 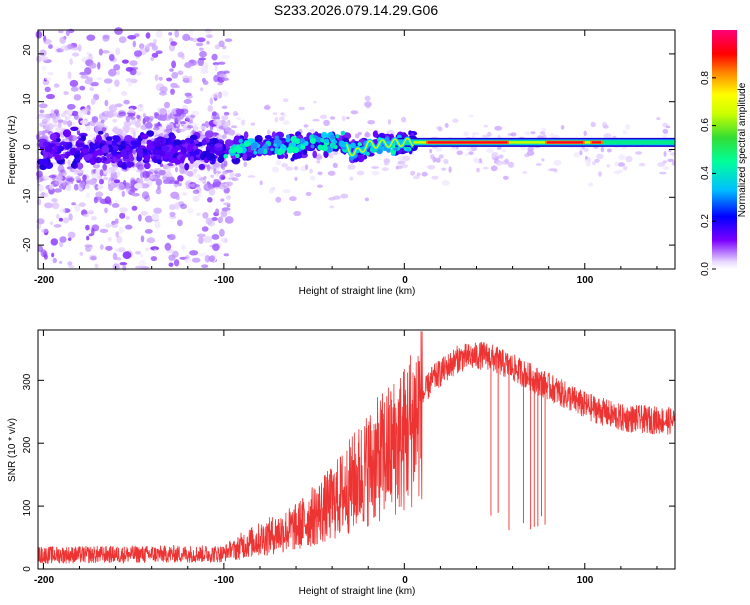 I want to click on spec-ytick-label: -20, so click(x=27, y=244).